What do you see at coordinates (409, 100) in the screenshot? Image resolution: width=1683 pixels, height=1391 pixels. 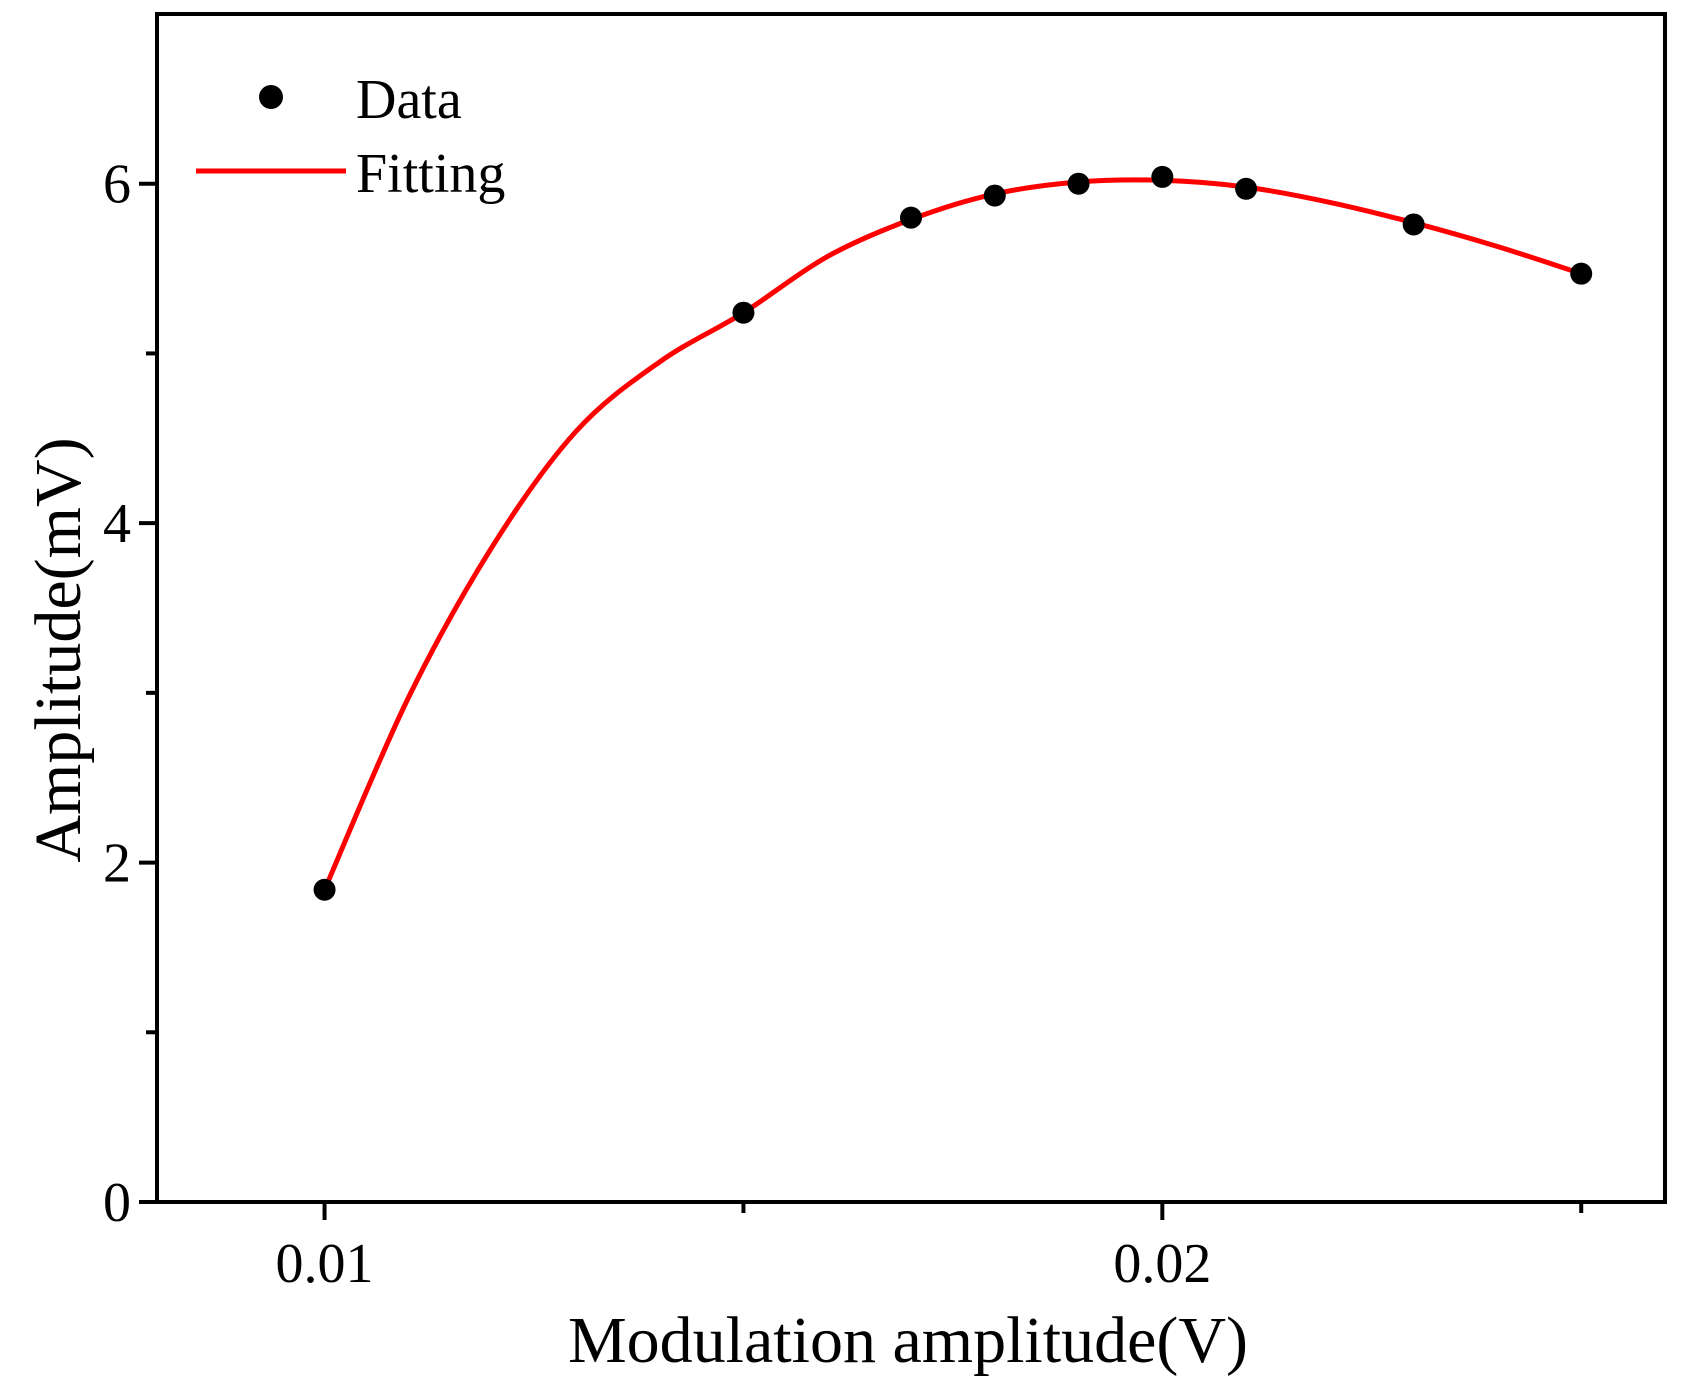 I see `legend-data-label: Data` at bounding box center [409, 100].